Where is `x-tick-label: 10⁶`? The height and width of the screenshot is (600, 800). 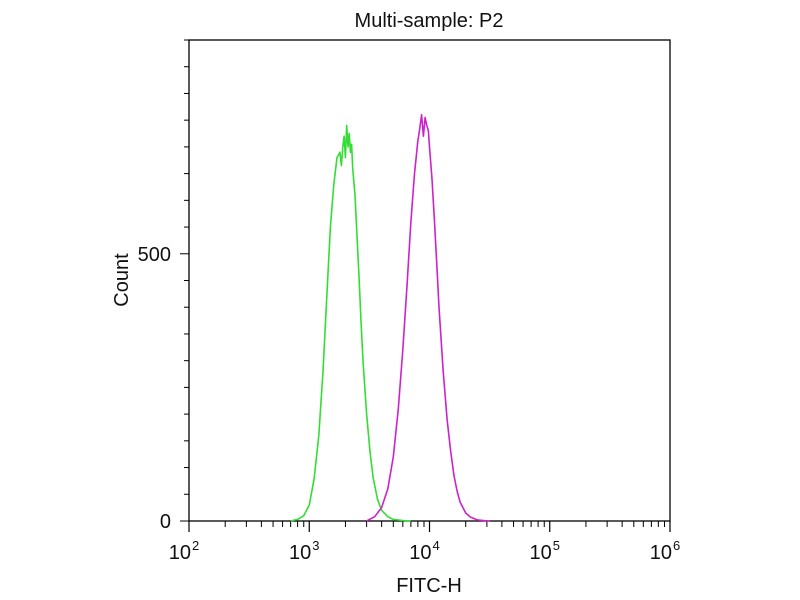 x-tick-label: 10⁶ is located at coordinates (665, 551).